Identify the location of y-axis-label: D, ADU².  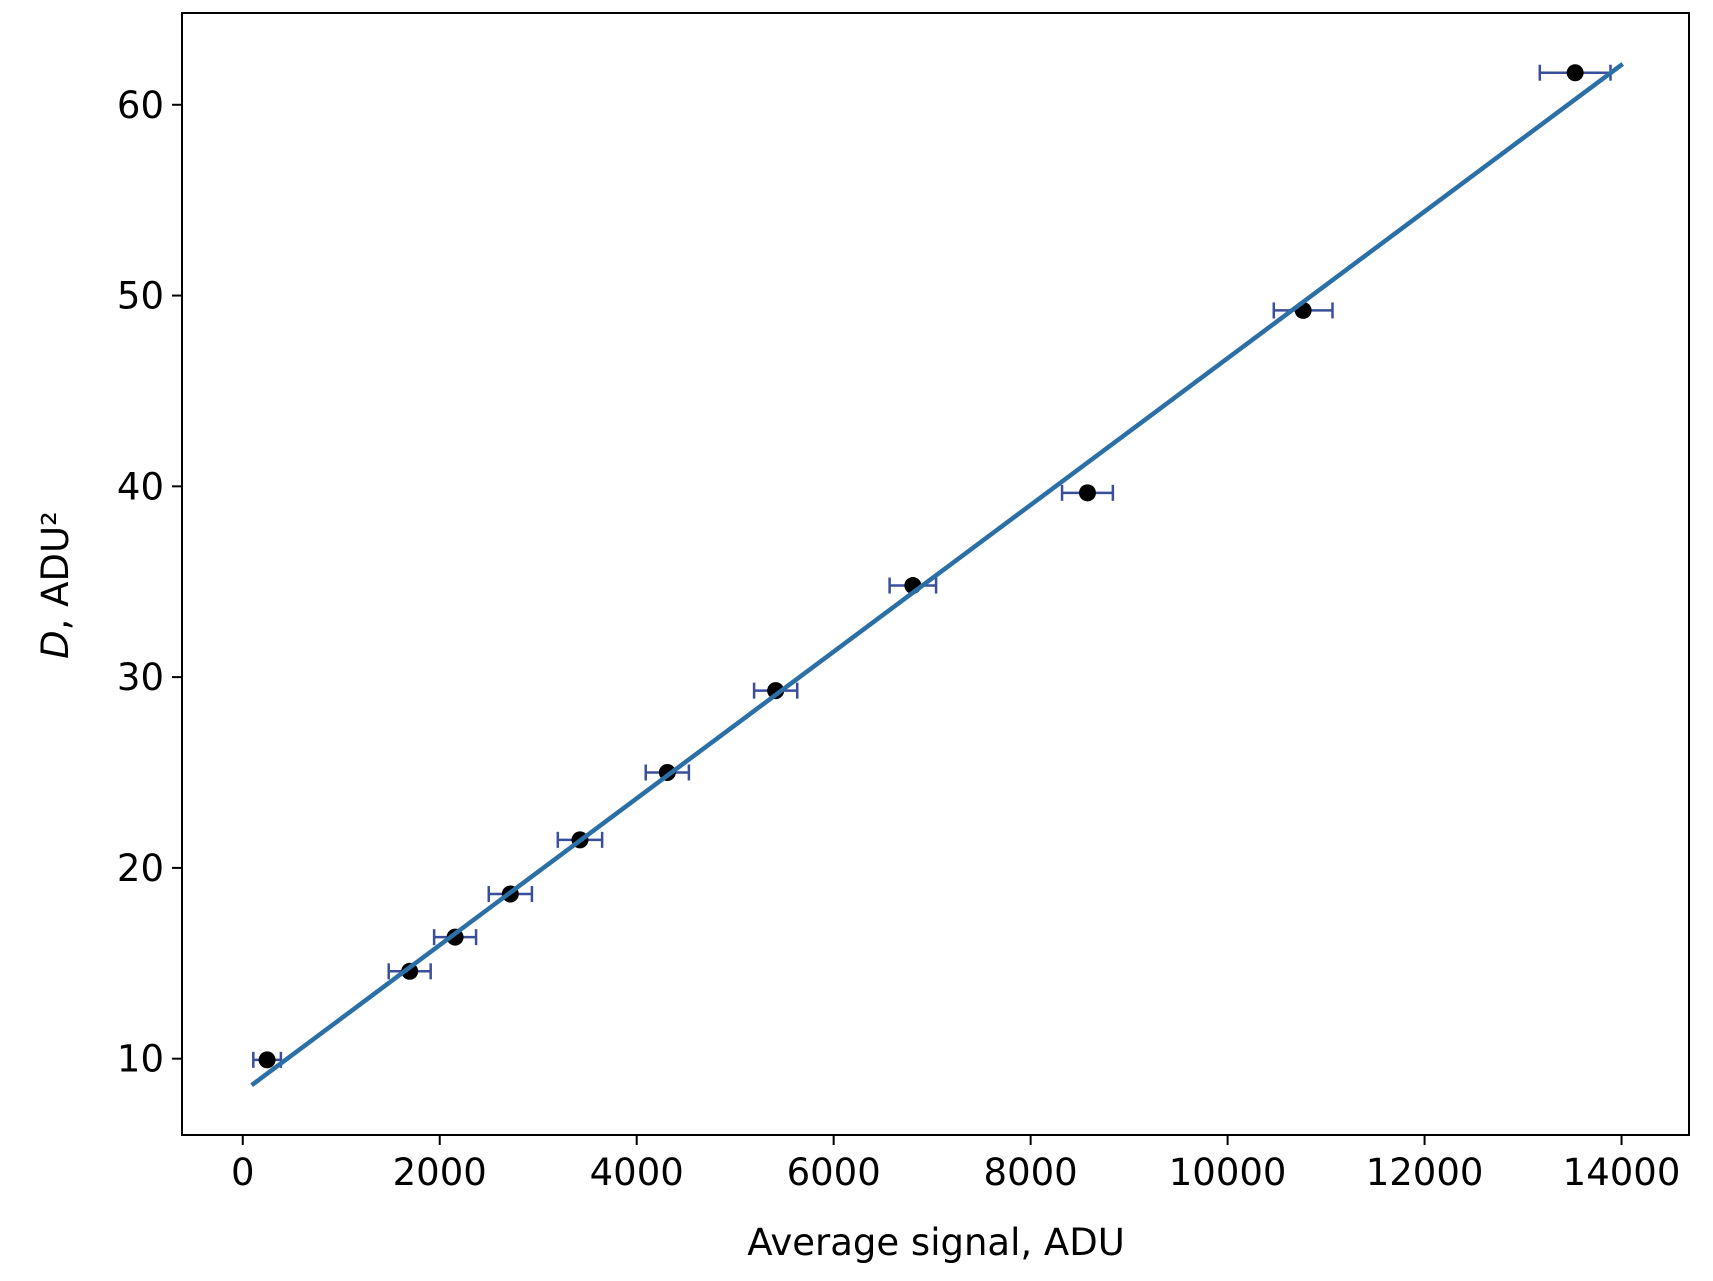
(55, 585).